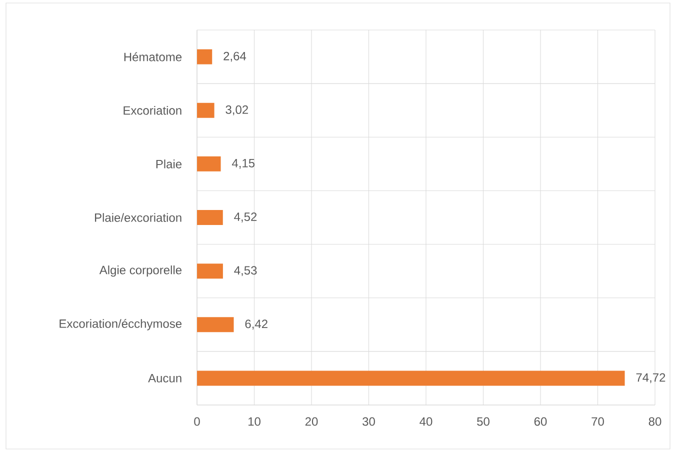 Image resolution: width=673 pixels, height=452 pixels. I want to click on y-tick-label: Excoriation/écchymose, so click(121, 324).